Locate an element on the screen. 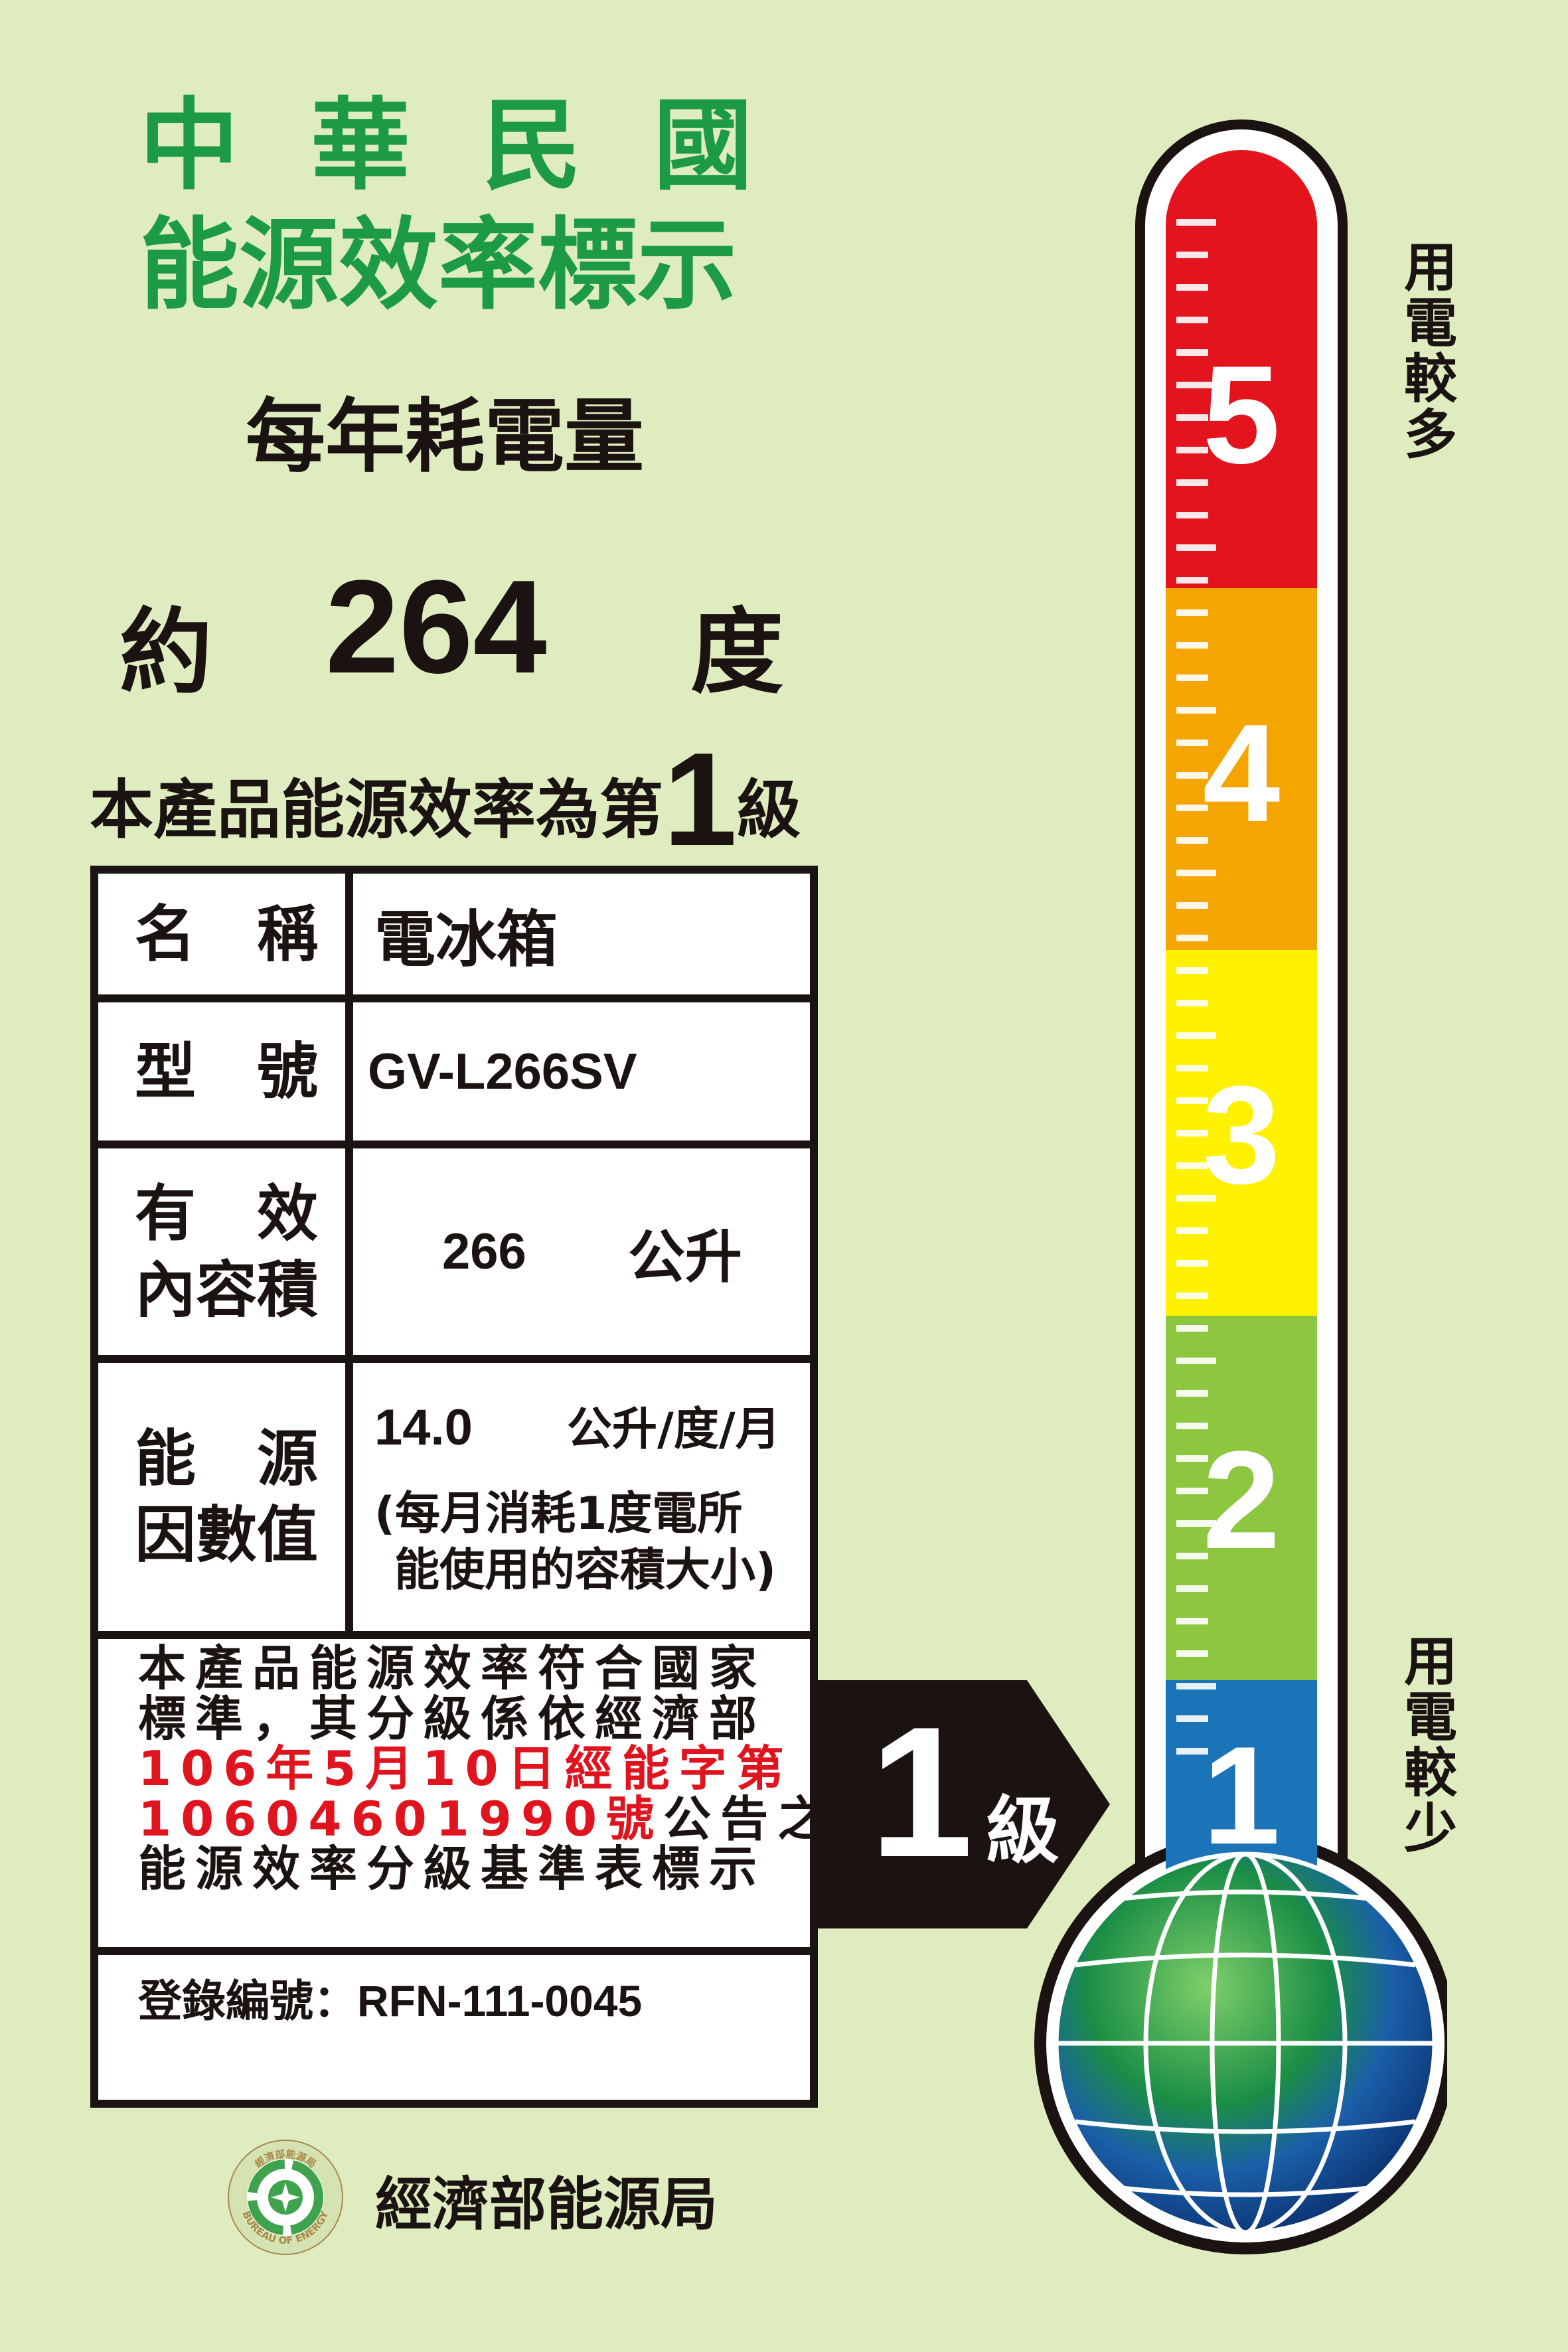  low-consumption-label: 用電較少 is located at coordinates (1426, 1745).